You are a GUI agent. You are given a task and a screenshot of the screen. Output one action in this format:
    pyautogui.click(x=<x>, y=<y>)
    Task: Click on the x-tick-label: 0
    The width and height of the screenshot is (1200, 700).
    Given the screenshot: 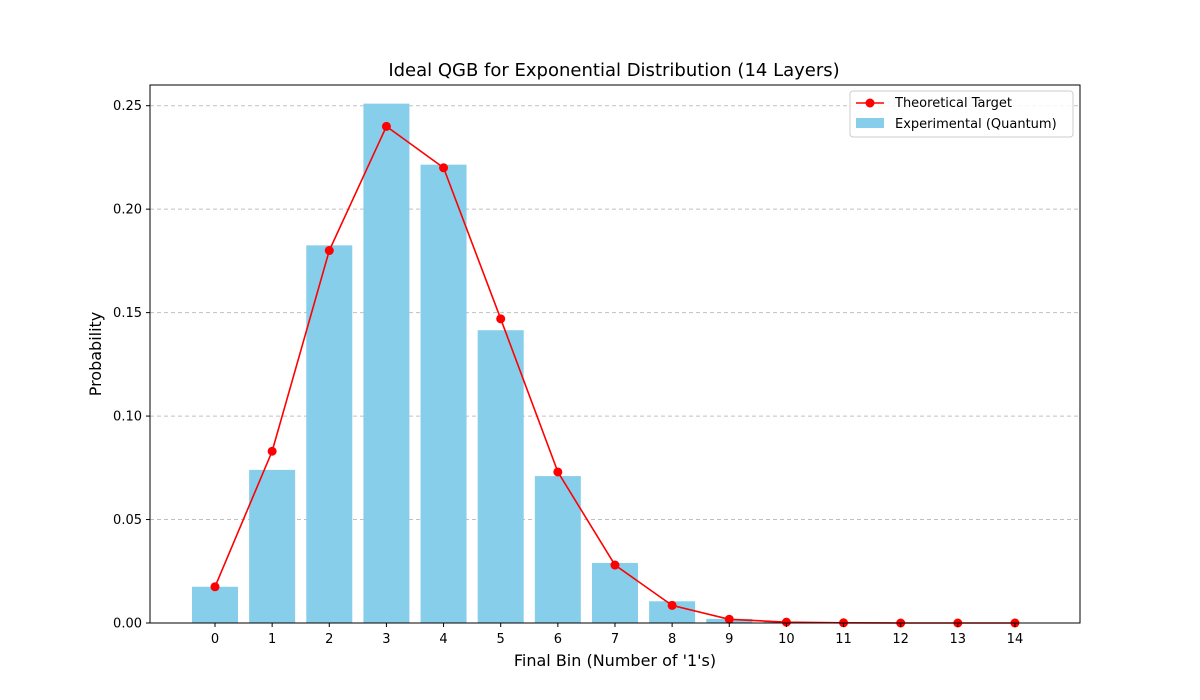 What is the action you would take?
    pyautogui.click(x=215, y=639)
    